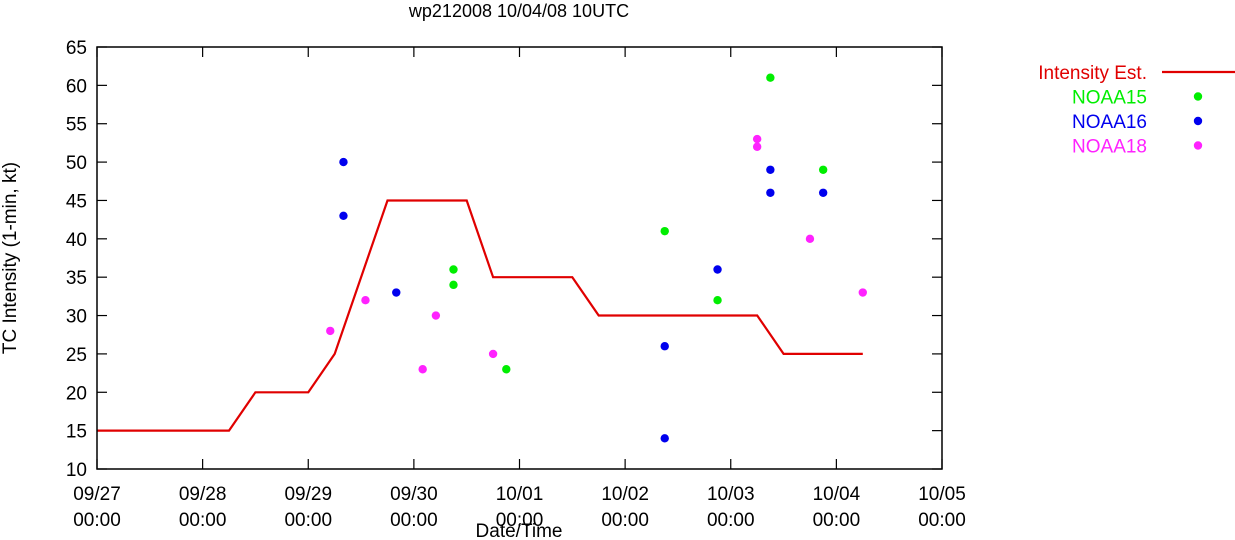  What do you see at coordinates (942, 494) in the screenshot?
I see `x-tick-label-date: 10/05` at bounding box center [942, 494].